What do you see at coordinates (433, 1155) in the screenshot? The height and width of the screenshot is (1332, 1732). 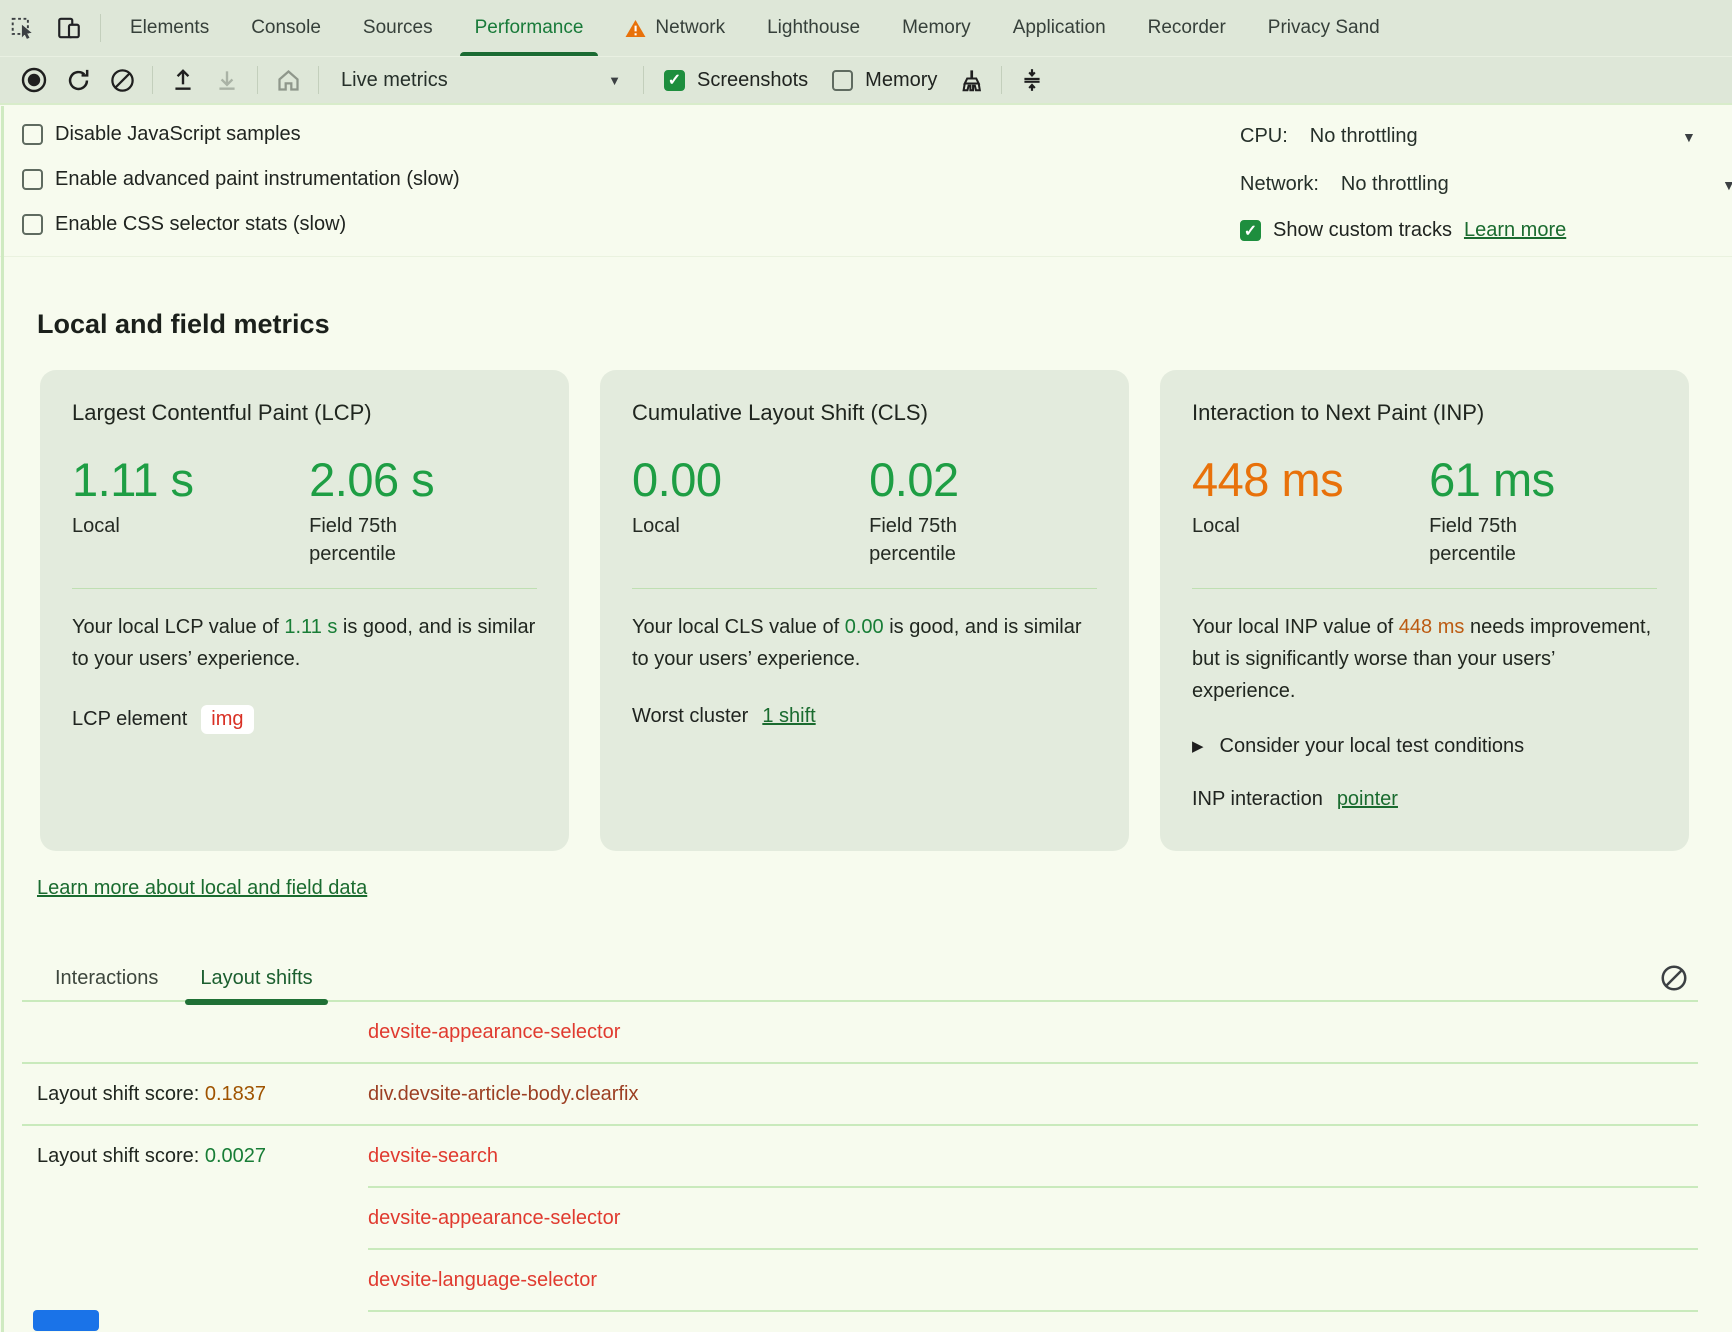 I see `element-link: devsite-search` at bounding box center [433, 1155].